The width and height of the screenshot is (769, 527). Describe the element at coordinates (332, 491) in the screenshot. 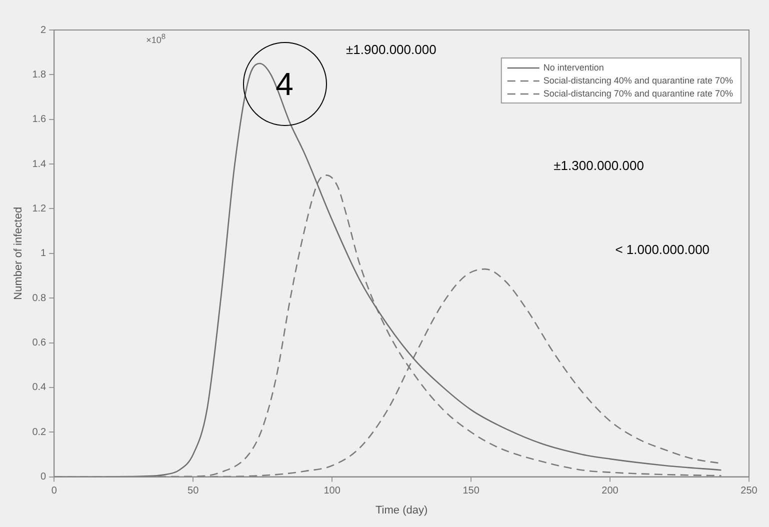

I see `x-tick-label: 100` at that location.